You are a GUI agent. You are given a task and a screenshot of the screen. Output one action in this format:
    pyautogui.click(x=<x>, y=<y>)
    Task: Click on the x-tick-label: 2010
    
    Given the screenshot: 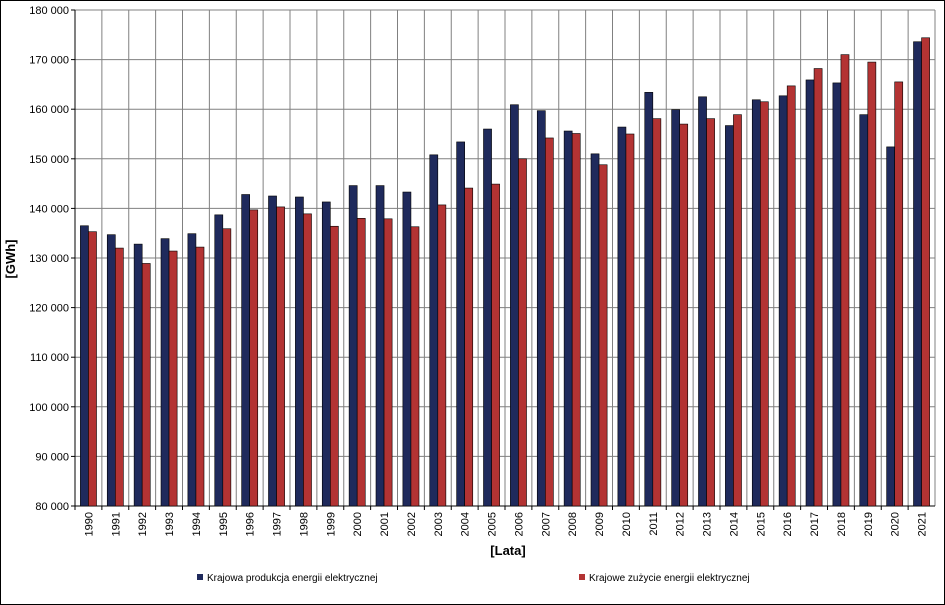 What is the action you would take?
    pyautogui.click(x=627, y=524)
    